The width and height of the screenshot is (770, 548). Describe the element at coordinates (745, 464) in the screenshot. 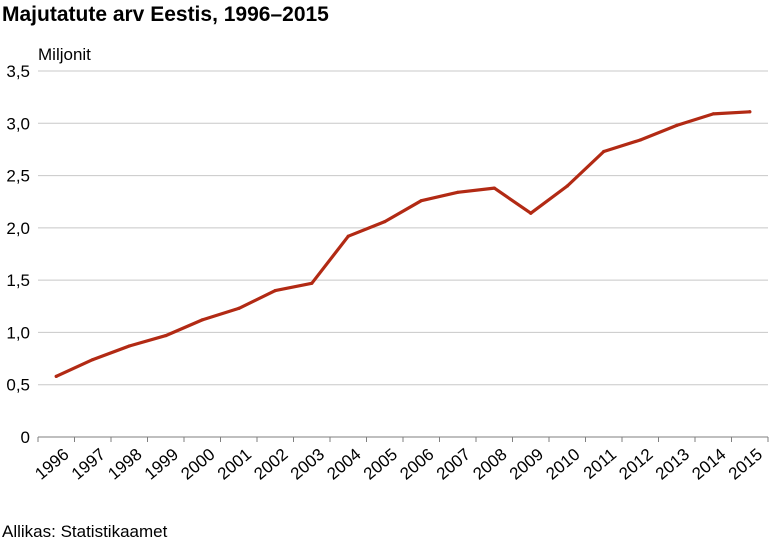

I see `x-tick-label: 2015` at that location.